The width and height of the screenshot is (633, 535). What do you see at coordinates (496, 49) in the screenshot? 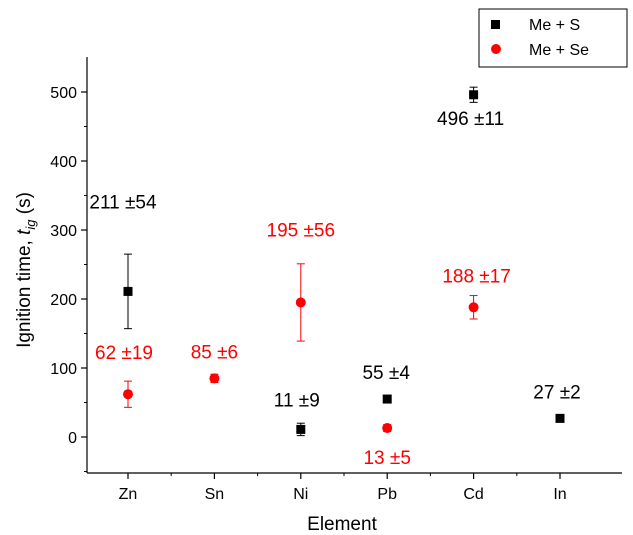
I see `legend-marker-me-se` at bounding box center [496, 49].